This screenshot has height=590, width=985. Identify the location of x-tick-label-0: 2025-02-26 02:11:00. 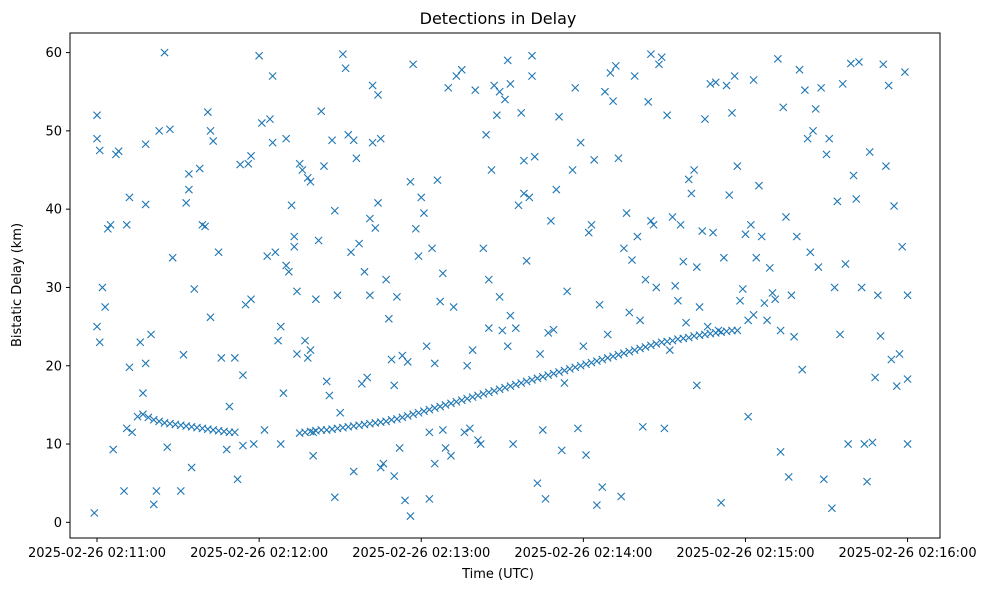
(97, 553).